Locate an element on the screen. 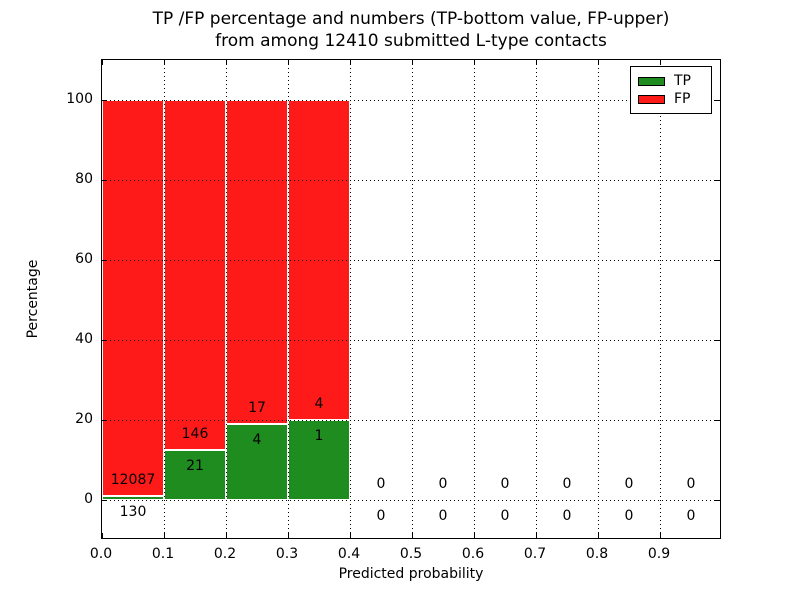 The width and height of the screenshot is (800, 600). legend: TP FP is located at coordinates (671, 90).